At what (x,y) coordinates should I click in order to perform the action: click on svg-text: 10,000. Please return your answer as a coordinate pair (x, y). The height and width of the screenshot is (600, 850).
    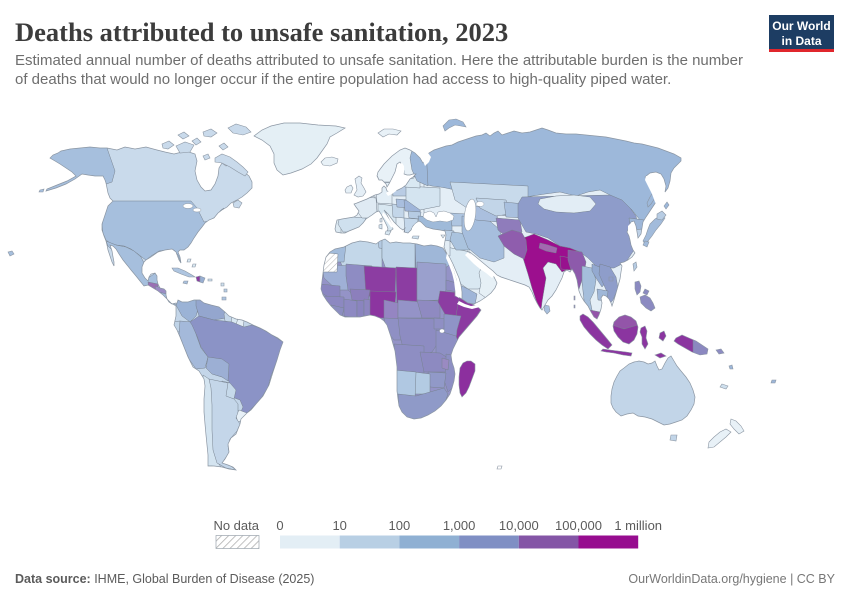
    Looking at the image, I should click on (519, 525).